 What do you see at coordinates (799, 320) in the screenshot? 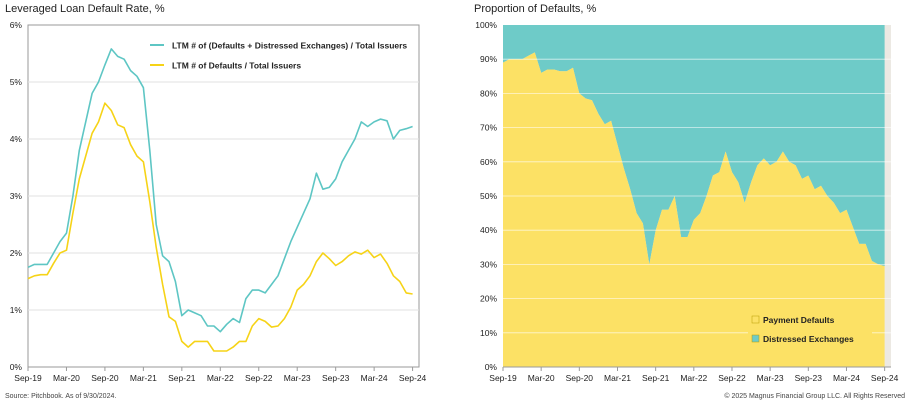
I see `legend-label: Payment Defaults` at bounding box center [799, 320].